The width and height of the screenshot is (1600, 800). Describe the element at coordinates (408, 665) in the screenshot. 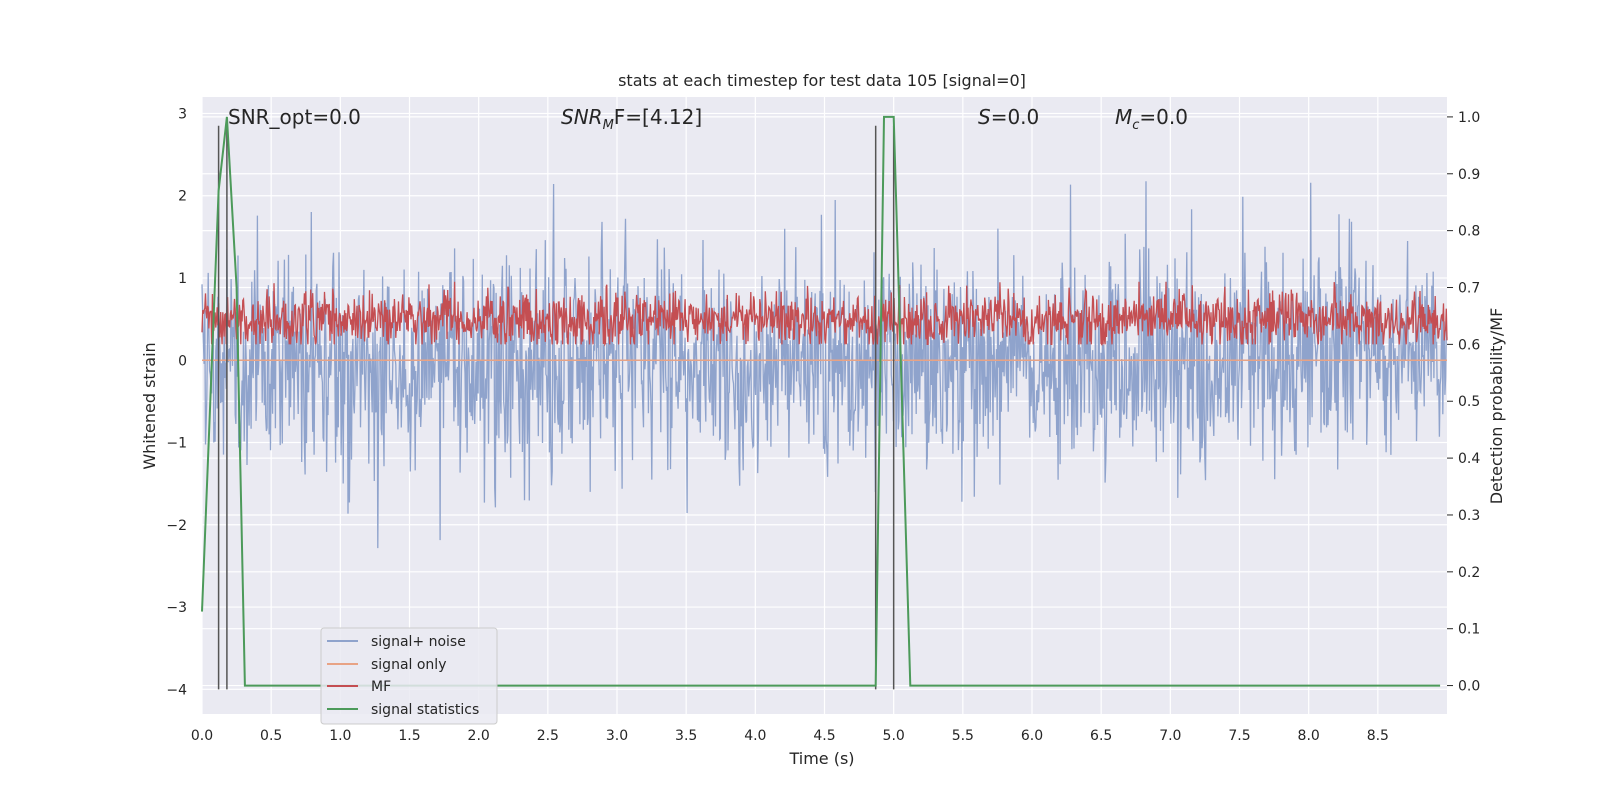

I see `legend-label-signal-only: signal only` at that location.